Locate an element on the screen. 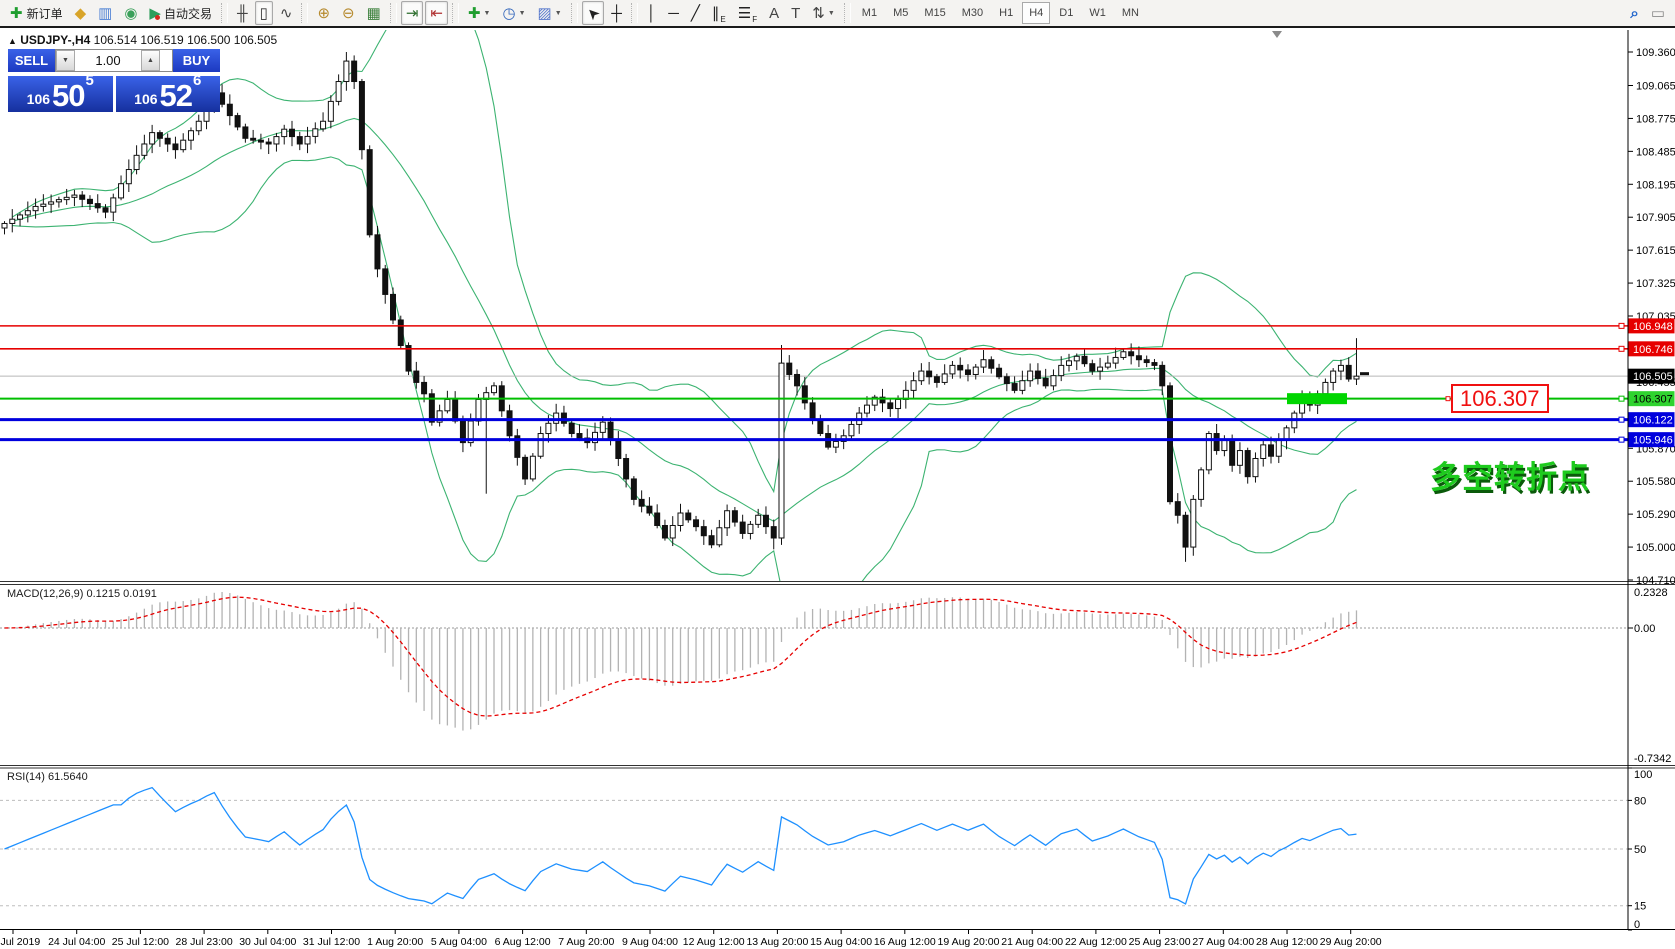 This screenshot has height=949, width=1675. terminal-icon: ▥ is located at coordinates (105, 13).